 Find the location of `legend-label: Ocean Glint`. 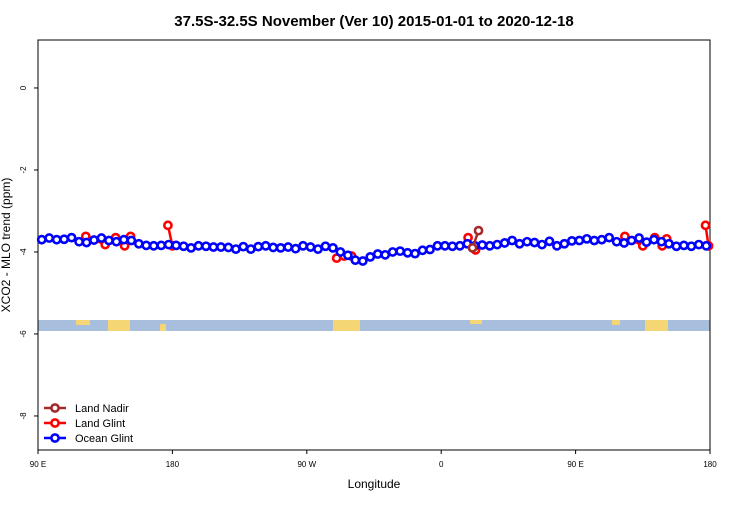

legend-label: Ocean Glint is located at coordinates (104, 439).